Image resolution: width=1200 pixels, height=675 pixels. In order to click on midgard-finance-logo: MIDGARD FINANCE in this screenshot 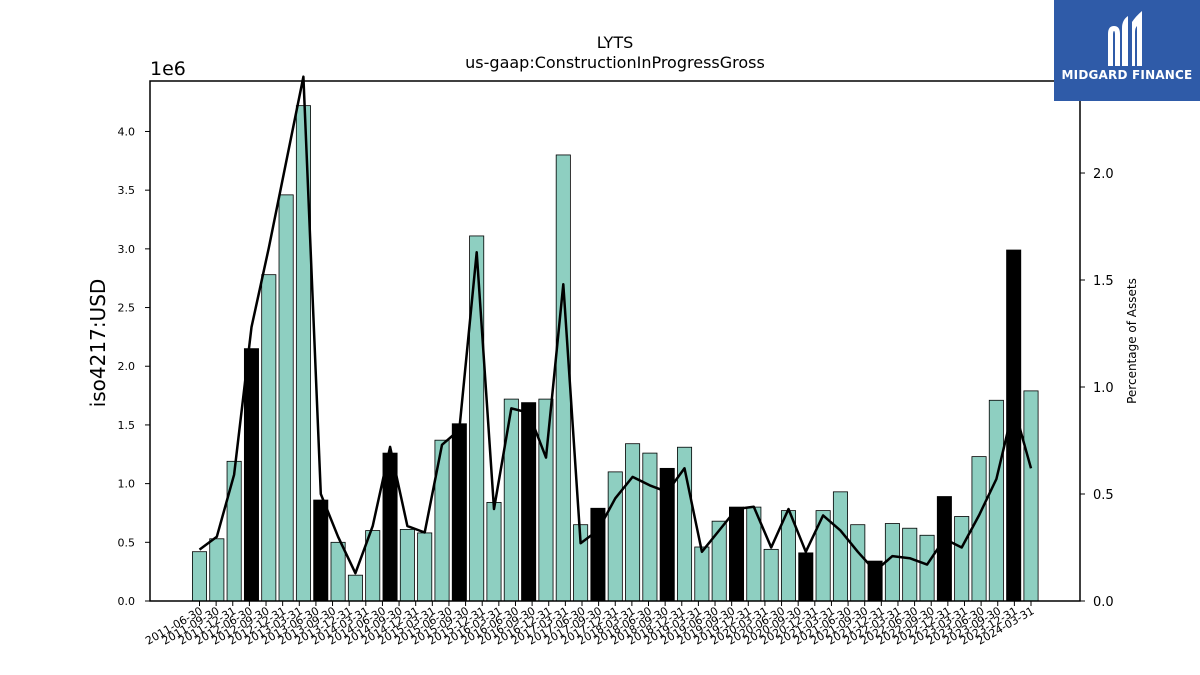, I will do `click(1127, 50)`.